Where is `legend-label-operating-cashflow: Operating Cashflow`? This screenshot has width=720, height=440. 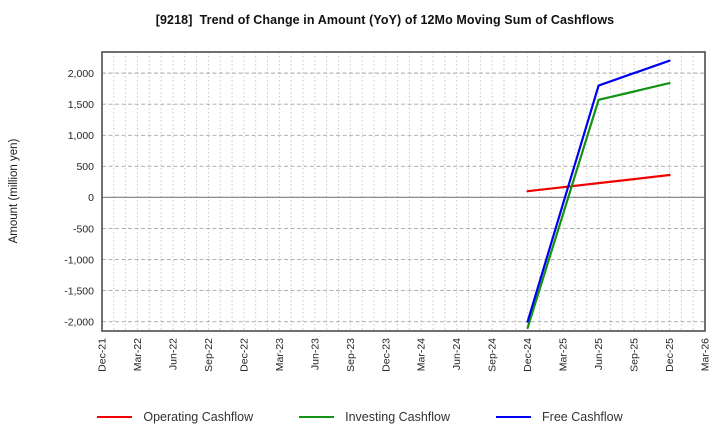
legend-label-operating-cashflow: Operating Cashflow is located at coordinates (198, 417).